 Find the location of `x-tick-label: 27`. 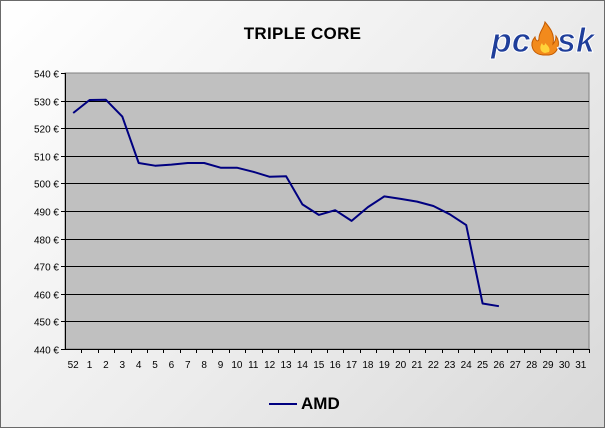

x-tick-label: 27 is located at coordinates (516, 365).